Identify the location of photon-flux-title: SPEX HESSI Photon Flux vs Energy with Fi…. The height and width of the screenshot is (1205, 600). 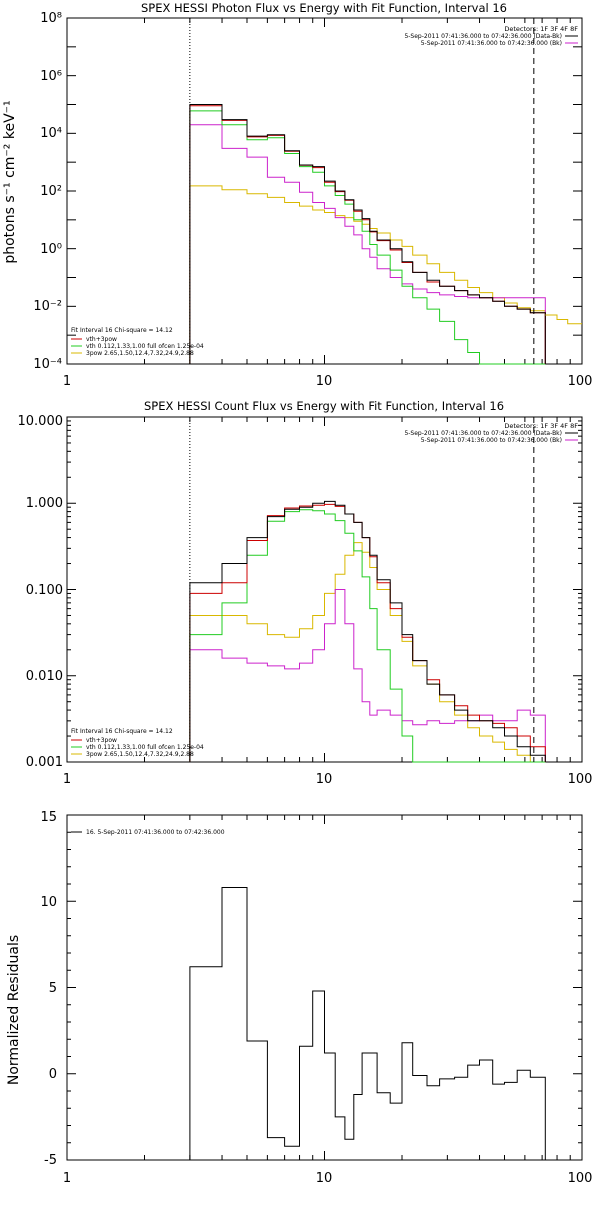
(324, 8).